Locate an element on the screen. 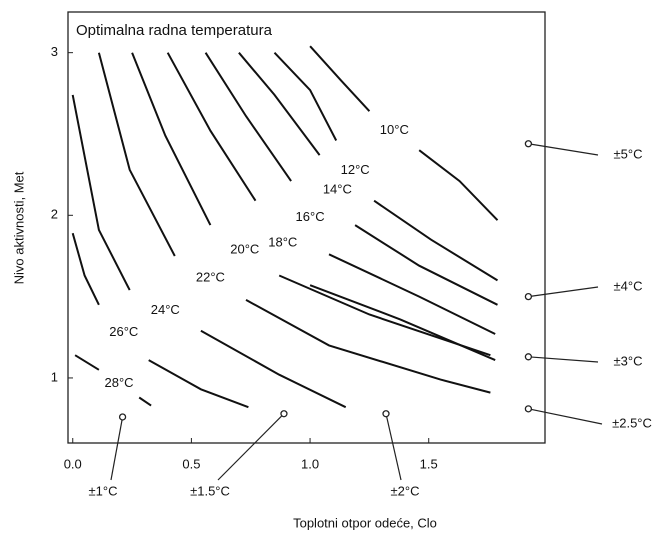  annotation-label: ±1°C is located at coordinates (103, 490).